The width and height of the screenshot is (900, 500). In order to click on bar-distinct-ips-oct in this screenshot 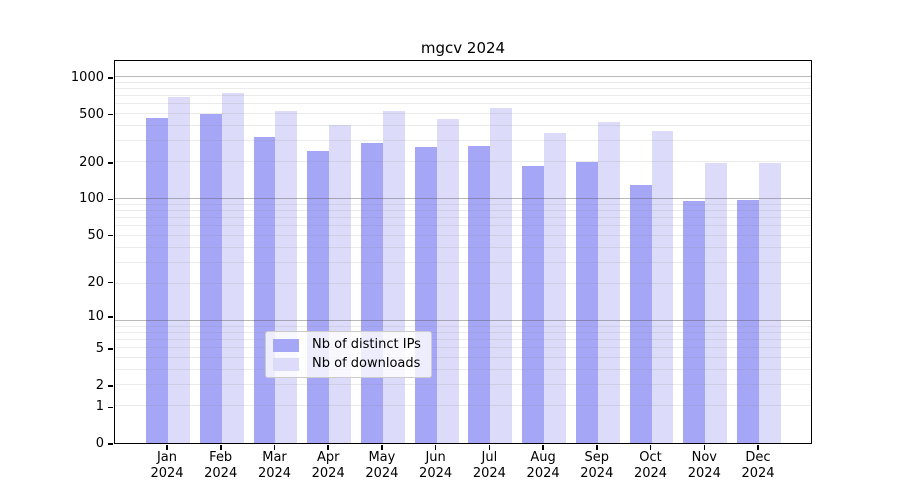, I will do `click(640, 314)`.